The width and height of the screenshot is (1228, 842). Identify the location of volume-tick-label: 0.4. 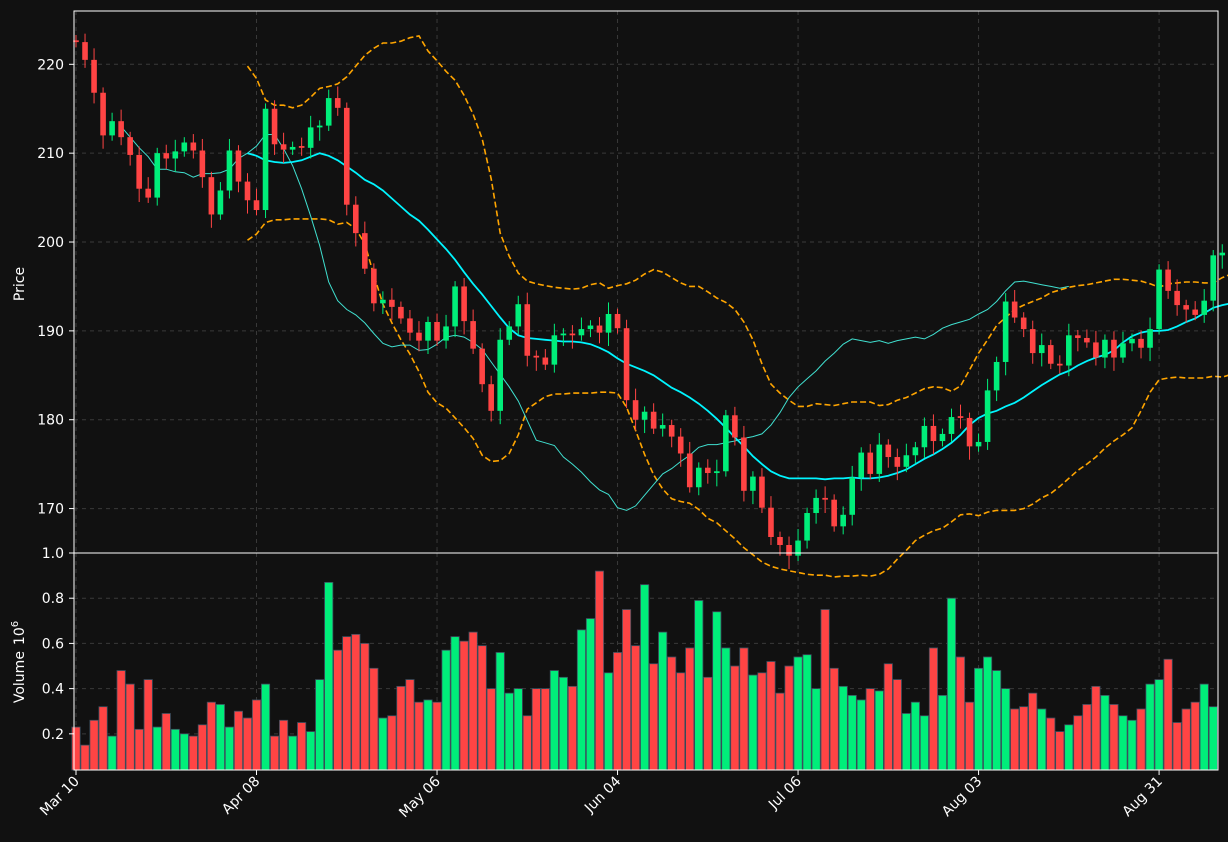
(53, 690).